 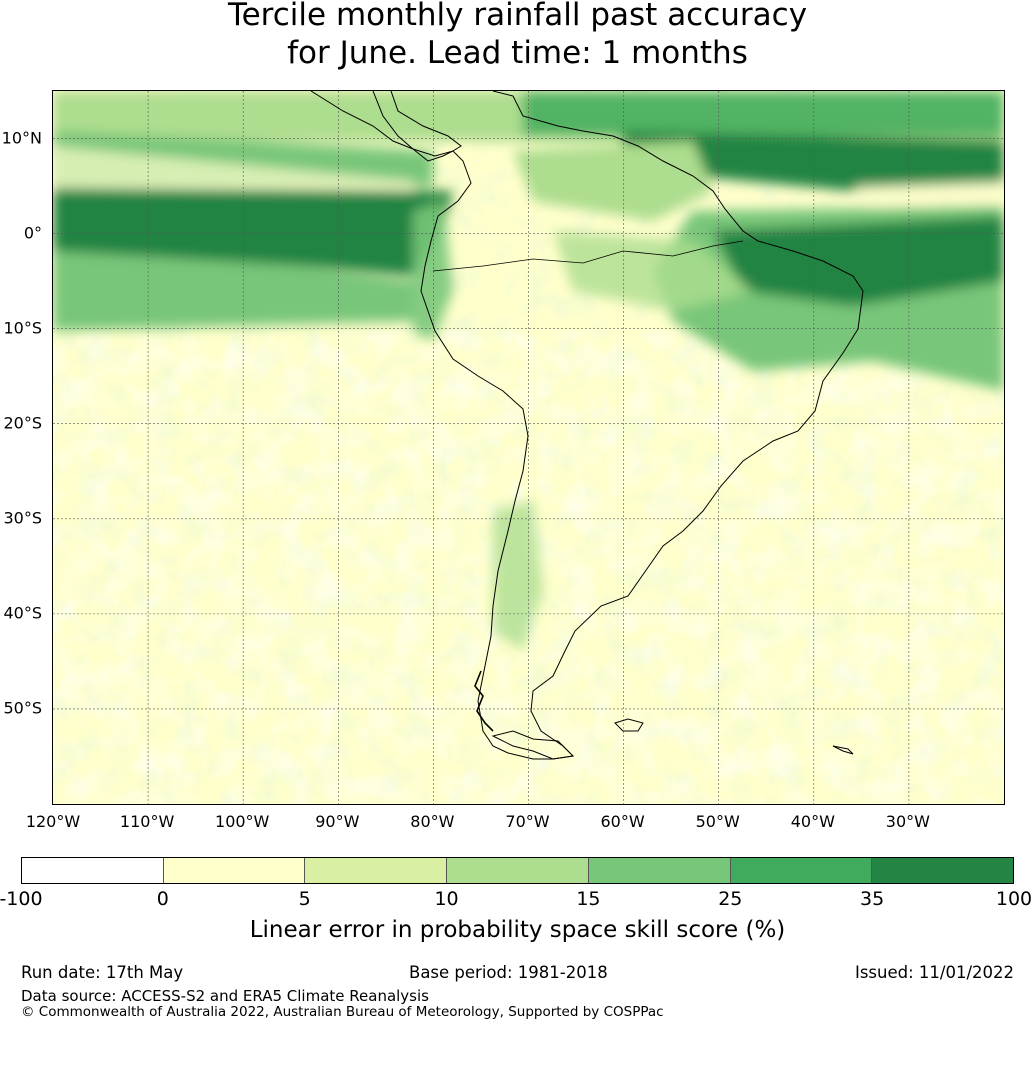 I want to click on colorbar-tick-label: 0, so click(x=162, y=899).